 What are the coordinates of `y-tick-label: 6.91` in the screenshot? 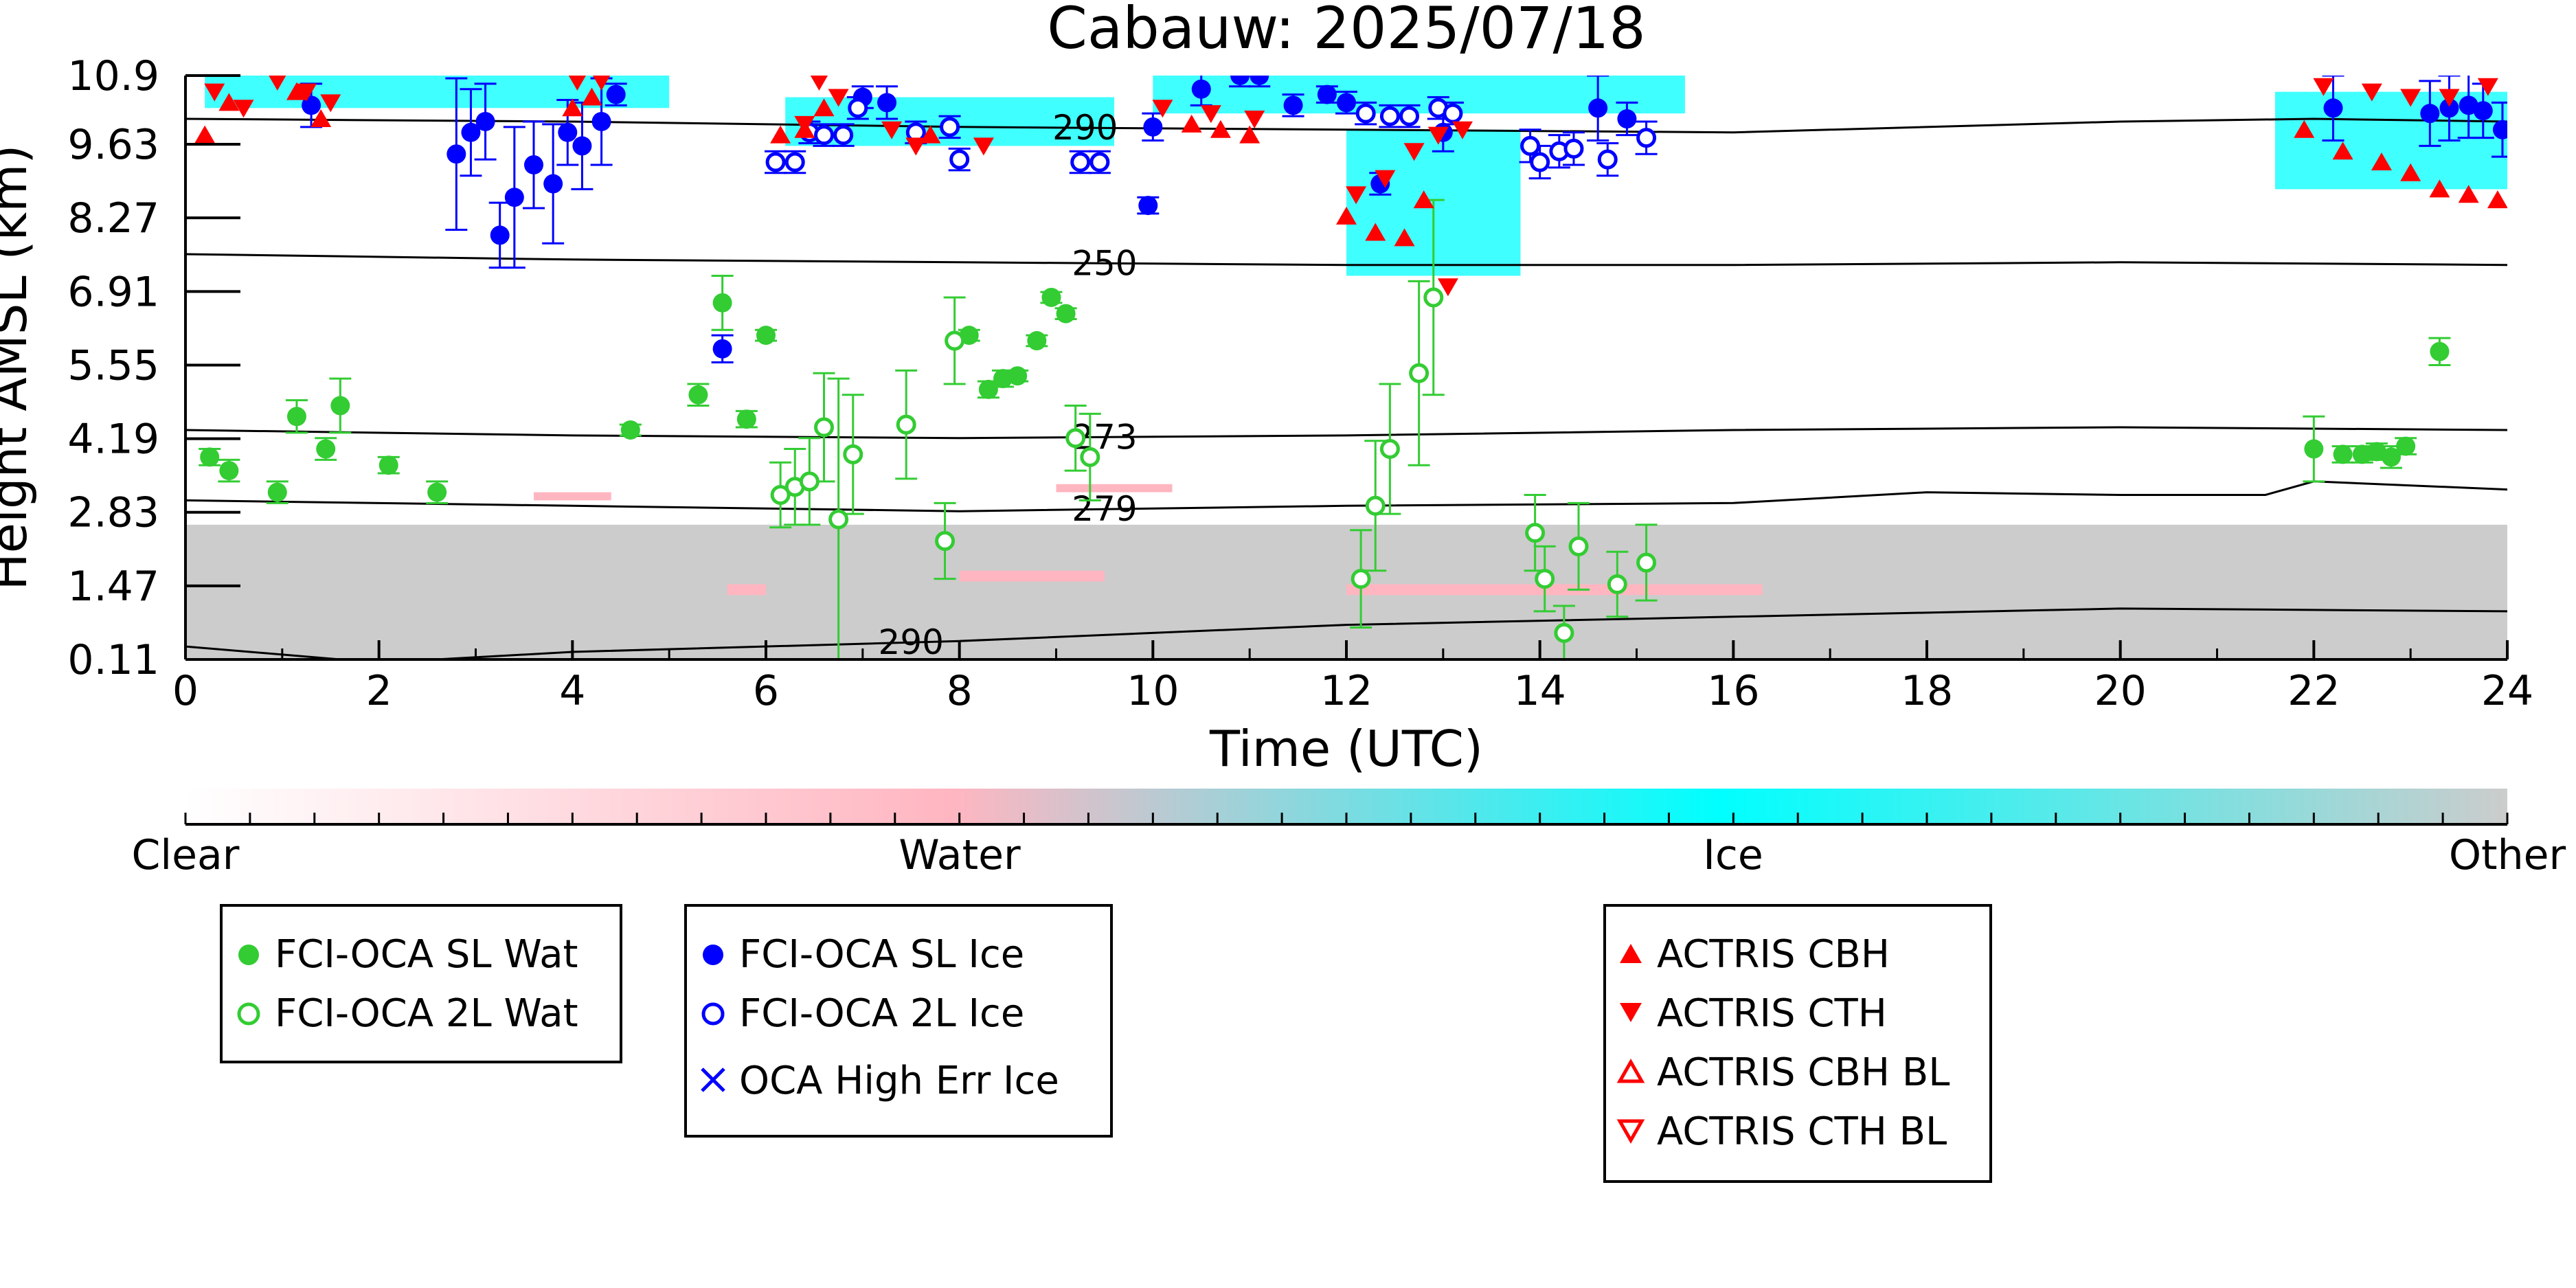 It's located at (113, 292).